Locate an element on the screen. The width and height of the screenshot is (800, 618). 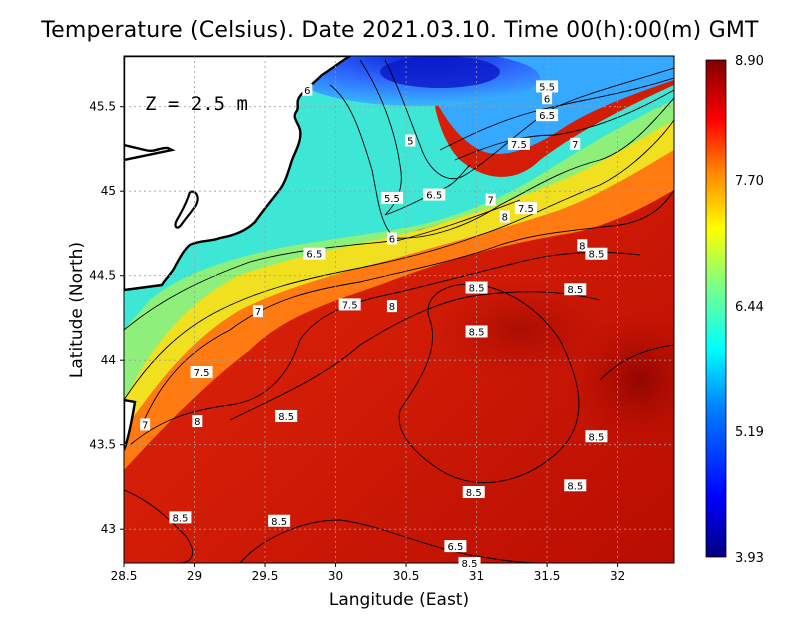
hot-spot is located at coordinates (520, 330).